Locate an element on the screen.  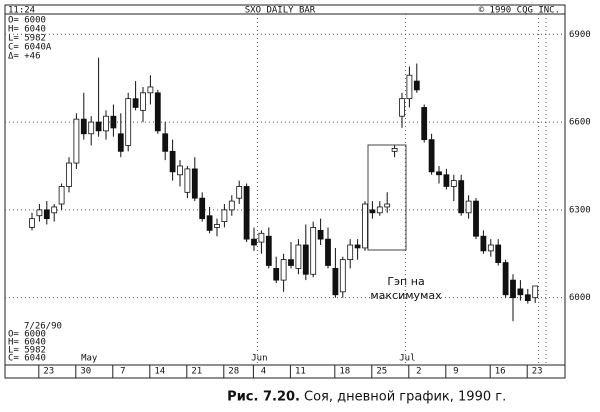
y-tick-label: 6900 is located at coordinates (580, 35).